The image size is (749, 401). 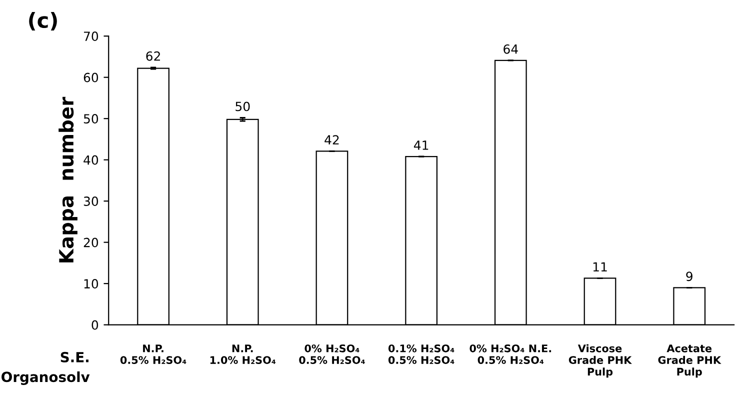 What do you see at coordinates (511, 49) in the screenshot?
I see `data-label: 64` at bounding box center [511, 49].